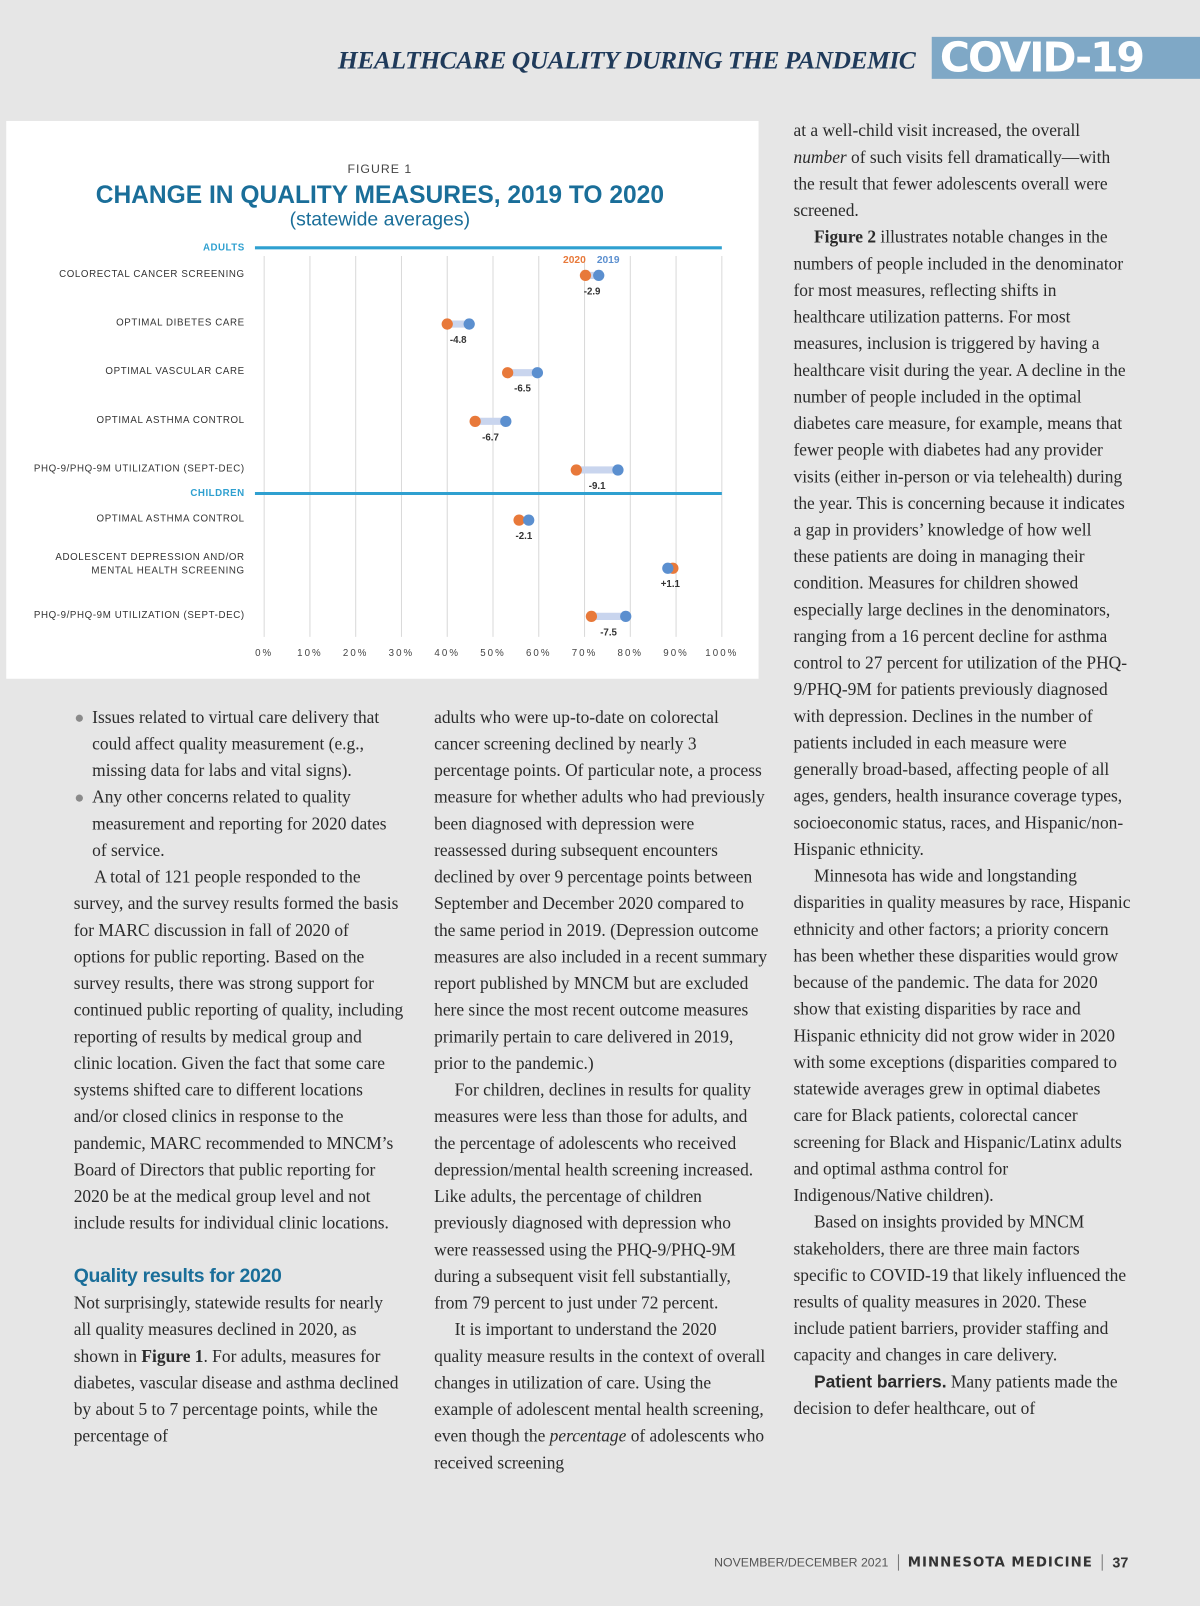 This screenshot has width=1200, height=1606. Describe the element at coordinates (264, 653) in the screenshot. I see `x-tick-label: 0%` at that location.